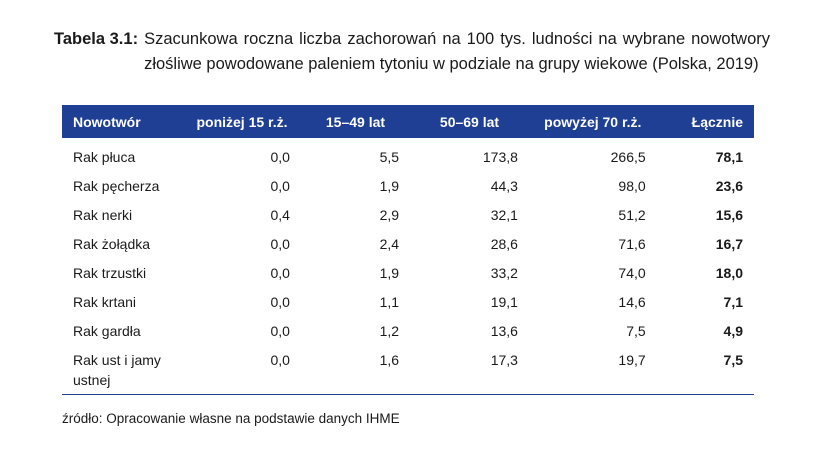 The image size is (830, 456). What do you see at coordinates (408, 301) in the screenshot?
I see `table-row: Rak krtani 0,0 1,1 19,1 14,6 7,1` at bounding box center [408, 301].